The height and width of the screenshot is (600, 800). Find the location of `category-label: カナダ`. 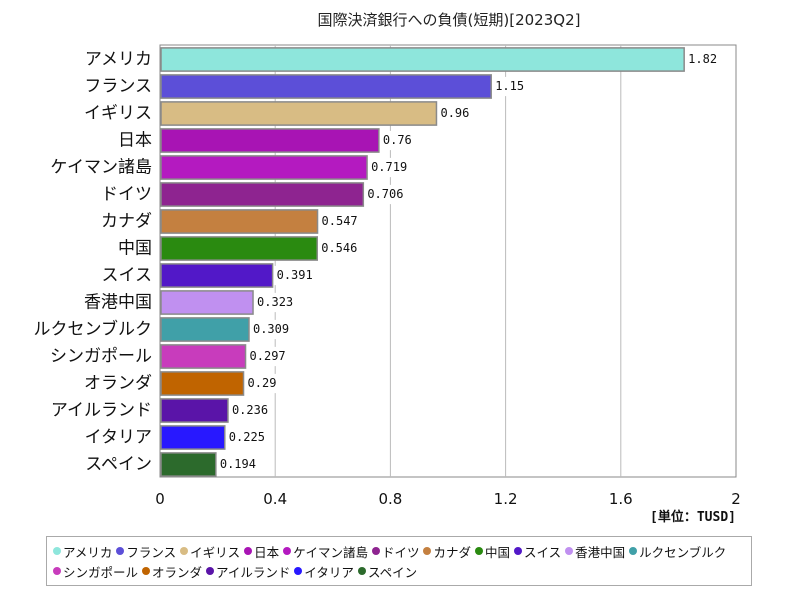

category-label: カナダ is located at coordinates (126, 222).